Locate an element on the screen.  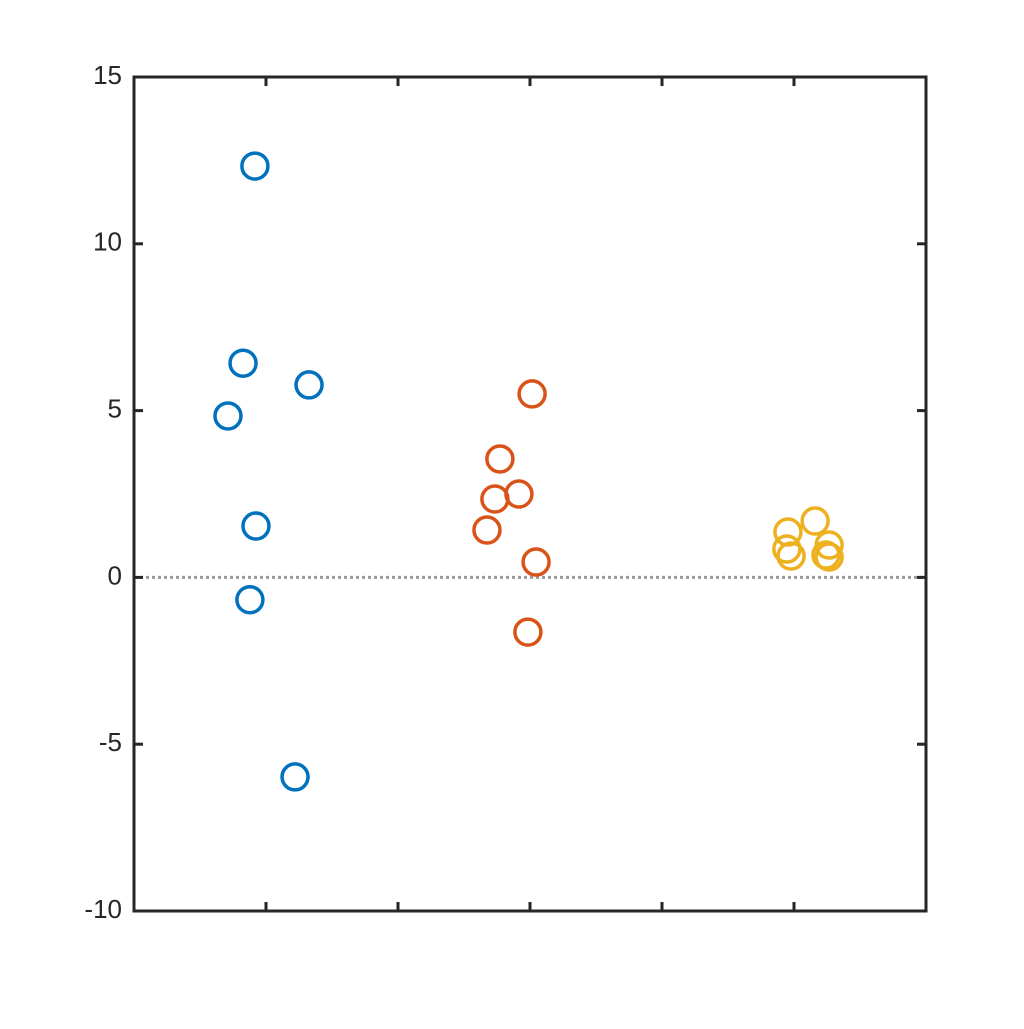
y-tick-label: 15 is located at coordinates (107, 75).